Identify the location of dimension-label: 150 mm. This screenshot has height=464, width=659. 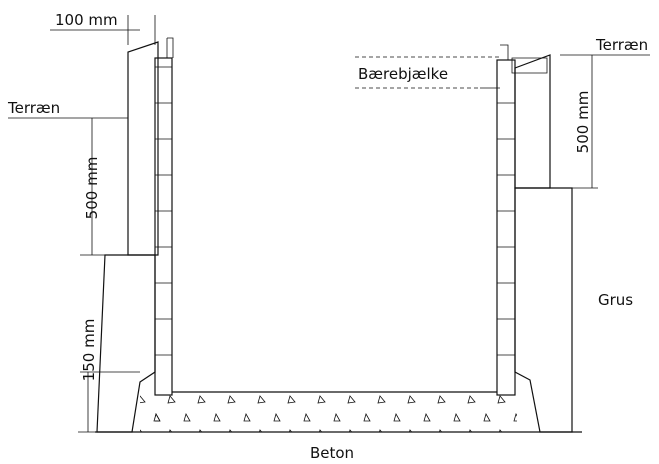
(89, 350).